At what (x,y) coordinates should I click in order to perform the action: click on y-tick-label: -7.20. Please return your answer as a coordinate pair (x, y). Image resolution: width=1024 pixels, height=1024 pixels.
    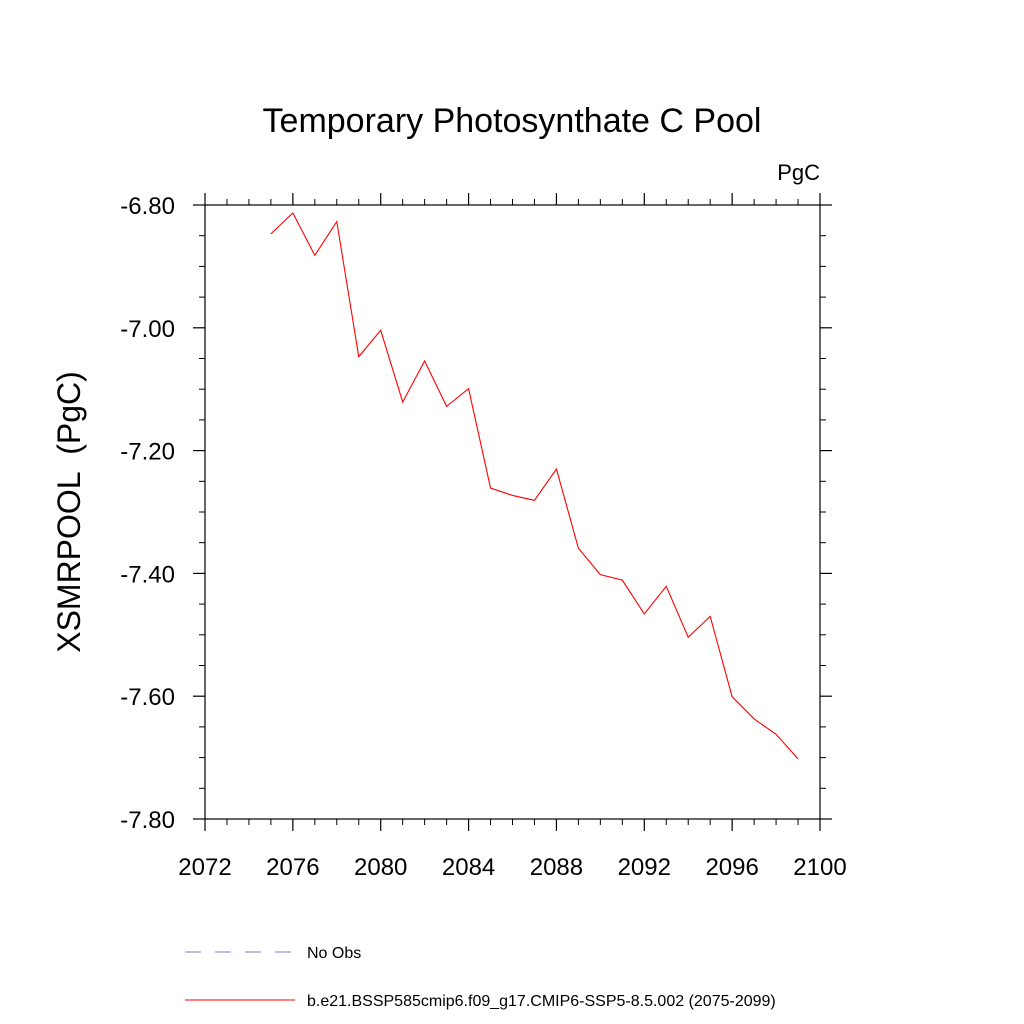
    Looking at the image, I should click on (147, 452).